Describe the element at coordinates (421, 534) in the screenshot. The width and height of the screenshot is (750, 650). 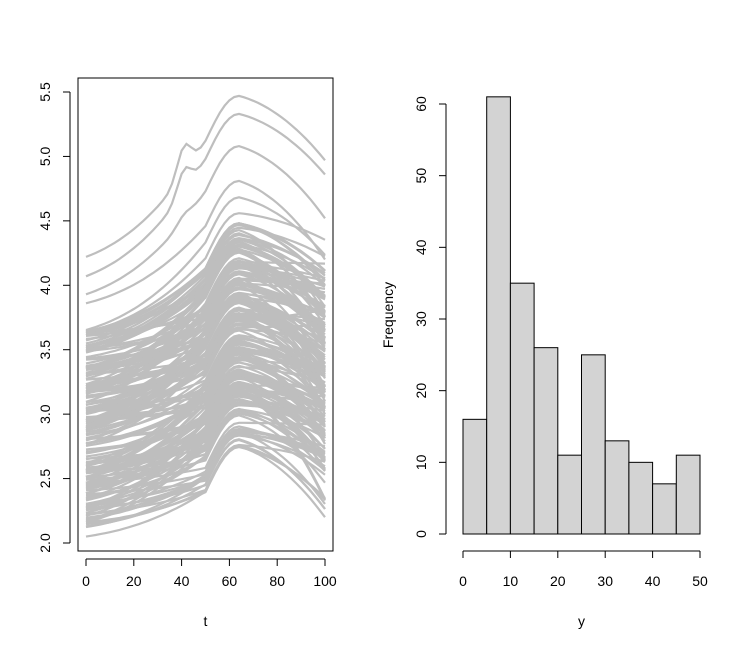
I see `y-tick-label-right: 0` at that location.